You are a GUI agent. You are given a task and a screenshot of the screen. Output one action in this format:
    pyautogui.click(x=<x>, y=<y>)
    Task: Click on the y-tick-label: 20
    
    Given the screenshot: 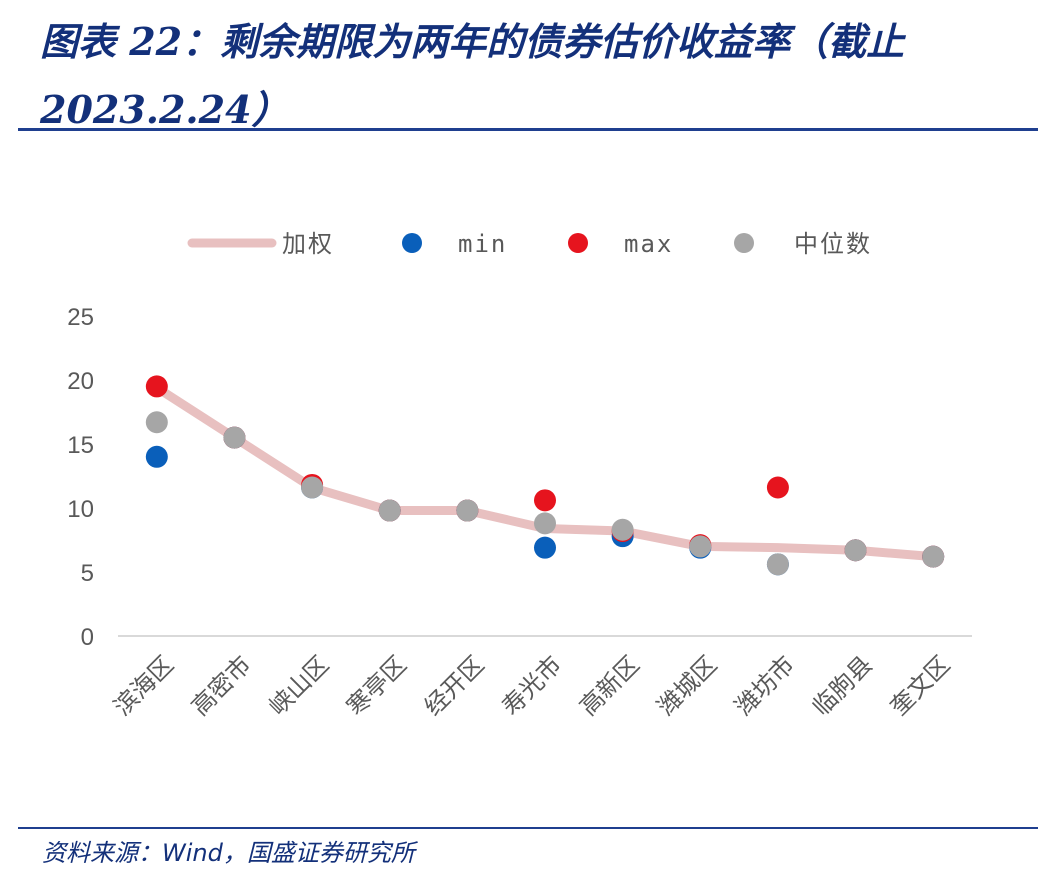 What is the action you would take?
    pyautogui.click(x=80, y=381)
    